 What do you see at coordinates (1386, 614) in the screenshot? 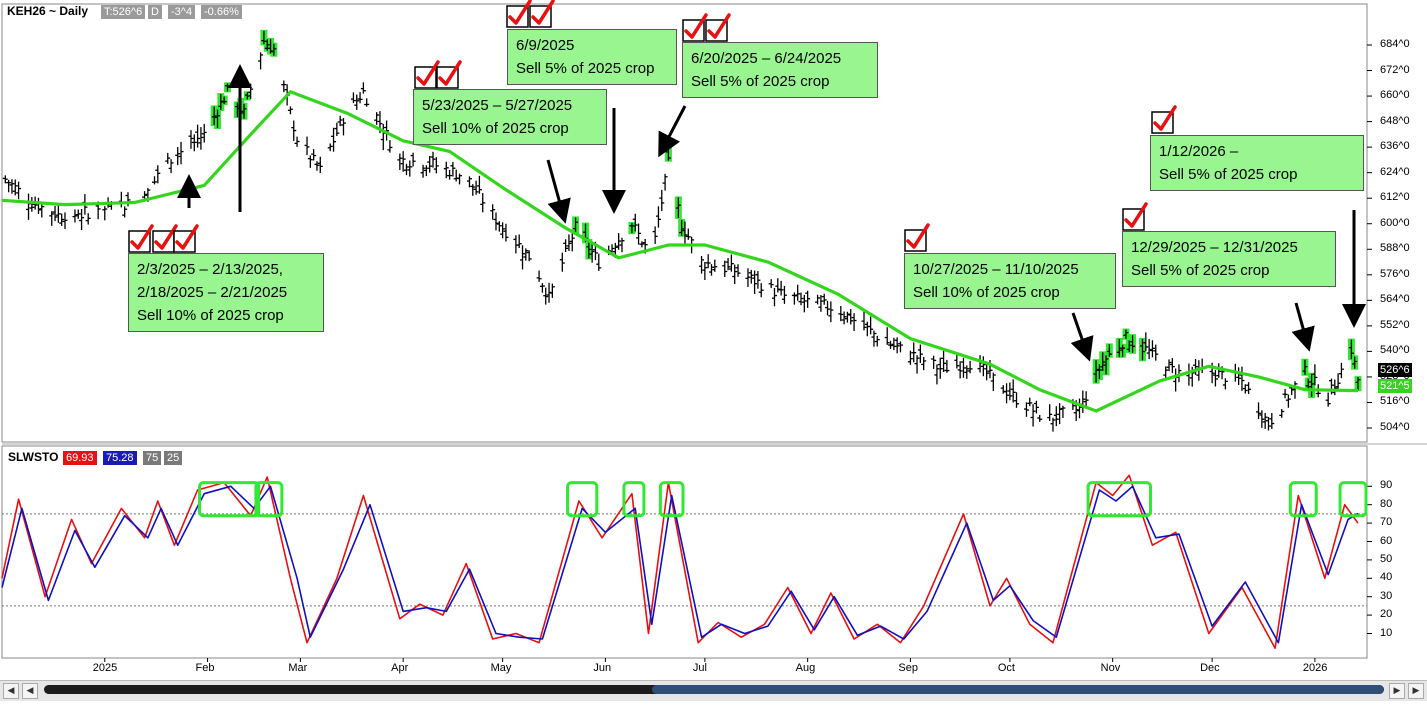
I see `osc-axis-label: 20` at bounding box center [1386, 614].